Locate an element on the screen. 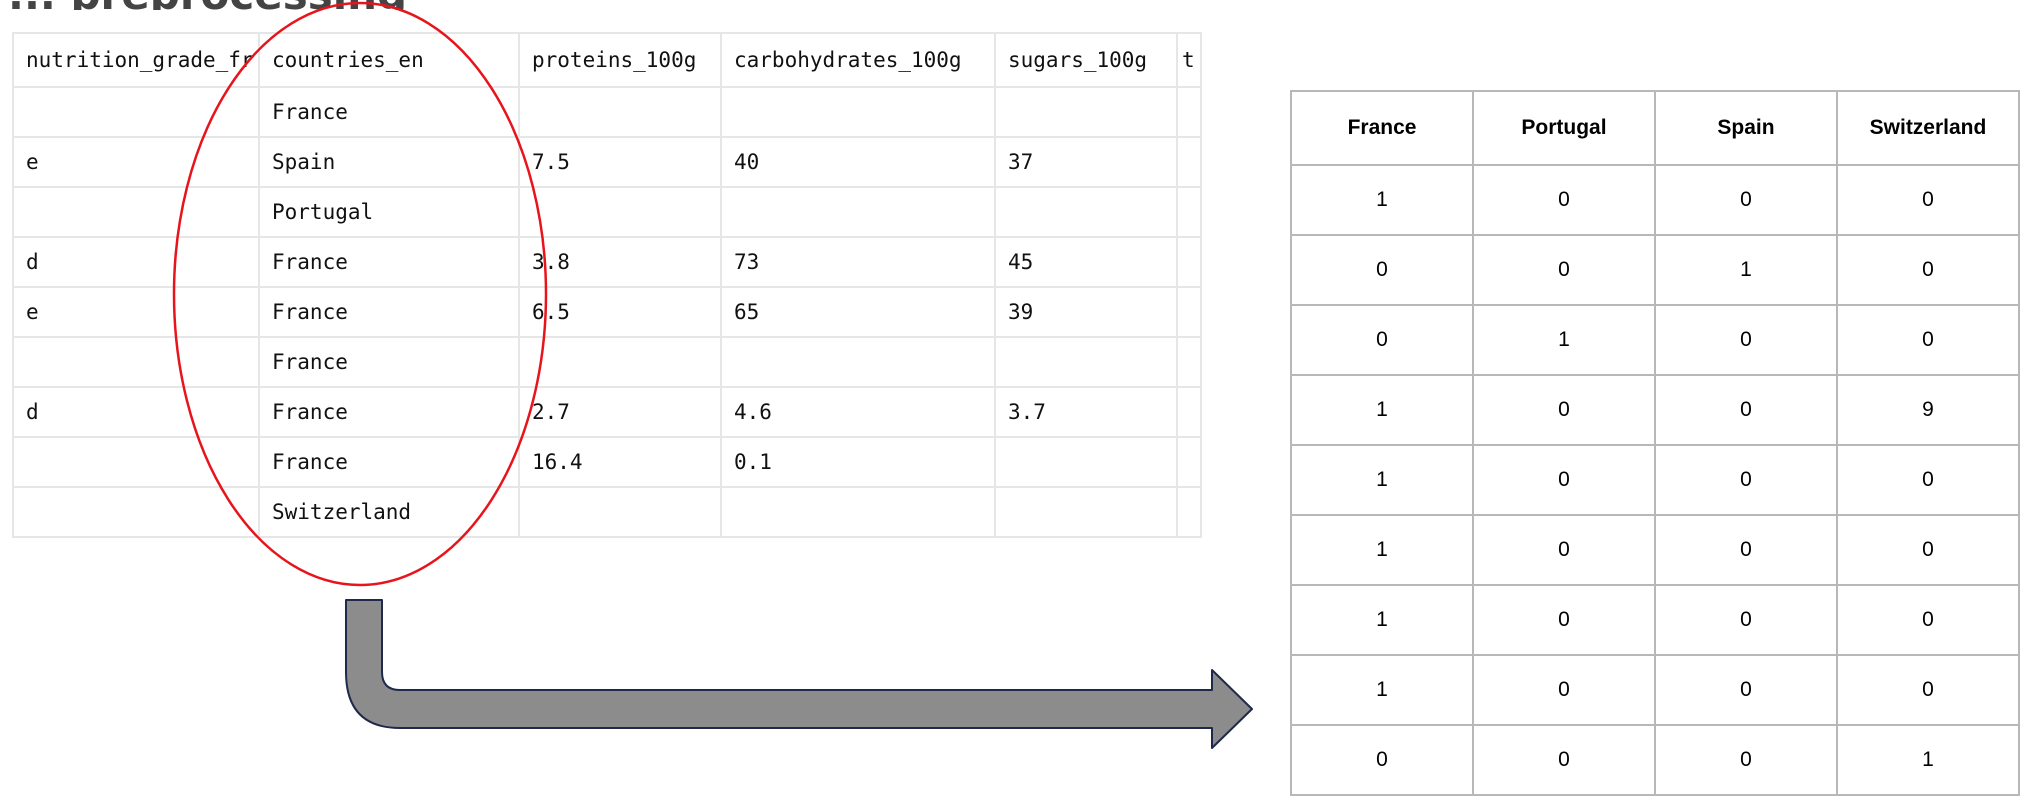 The height and width of the screenshot is (806, 2028). source-table-row: d France 3.8 73 45 is located at coordinates (607, 262).